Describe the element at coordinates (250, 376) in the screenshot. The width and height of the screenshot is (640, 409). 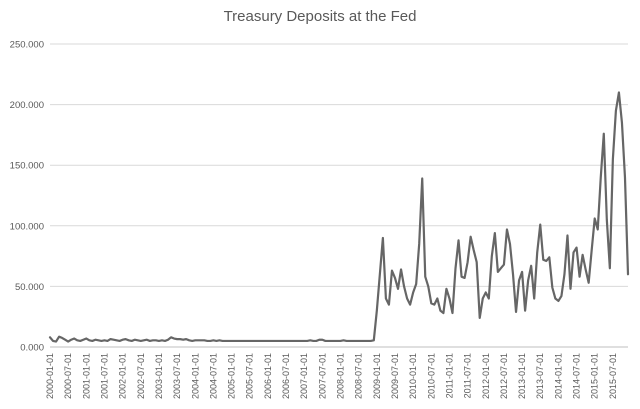
I see `x-tick-label: 2005-07-01` at that location.